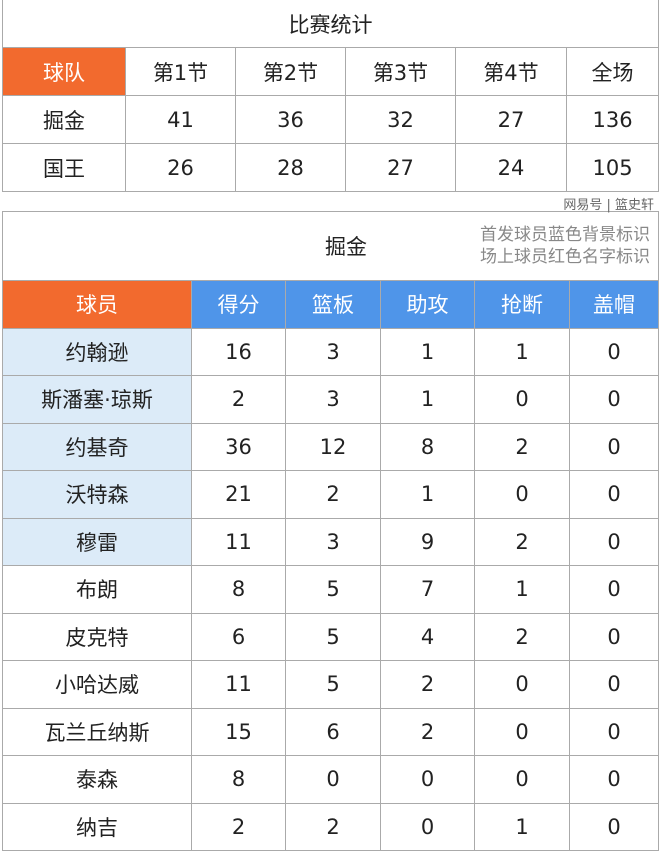 This screenshot has height=851, width=660. I want to click on quarter-score: 32, so click(400, 119).